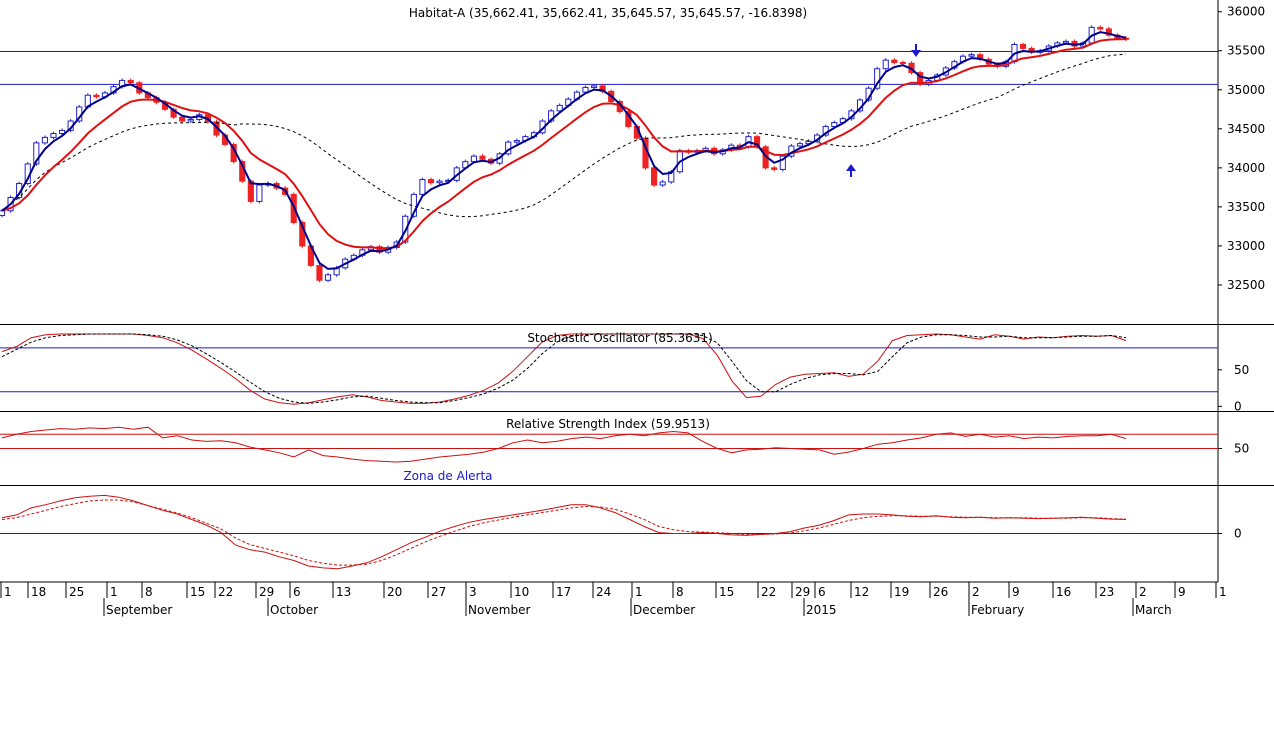 Image resolution: width=1274 pixels, height=742 pixels. I want to click on y-tick-label: 35500, so click(1246, 51).